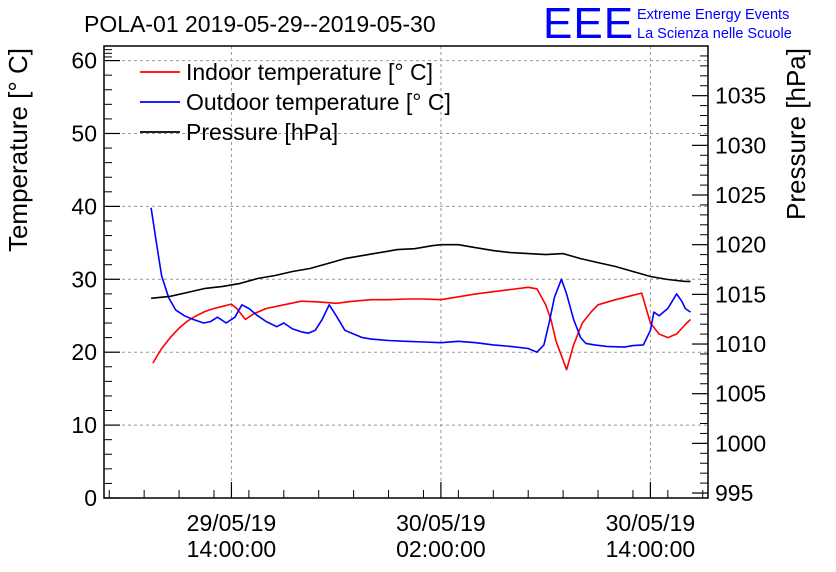 The height and width of the screenshot is (572, 836). Describe the element at coordinates (232, 523) in the screenshot. I see `x-tick-date: 29/05/19` at that location.